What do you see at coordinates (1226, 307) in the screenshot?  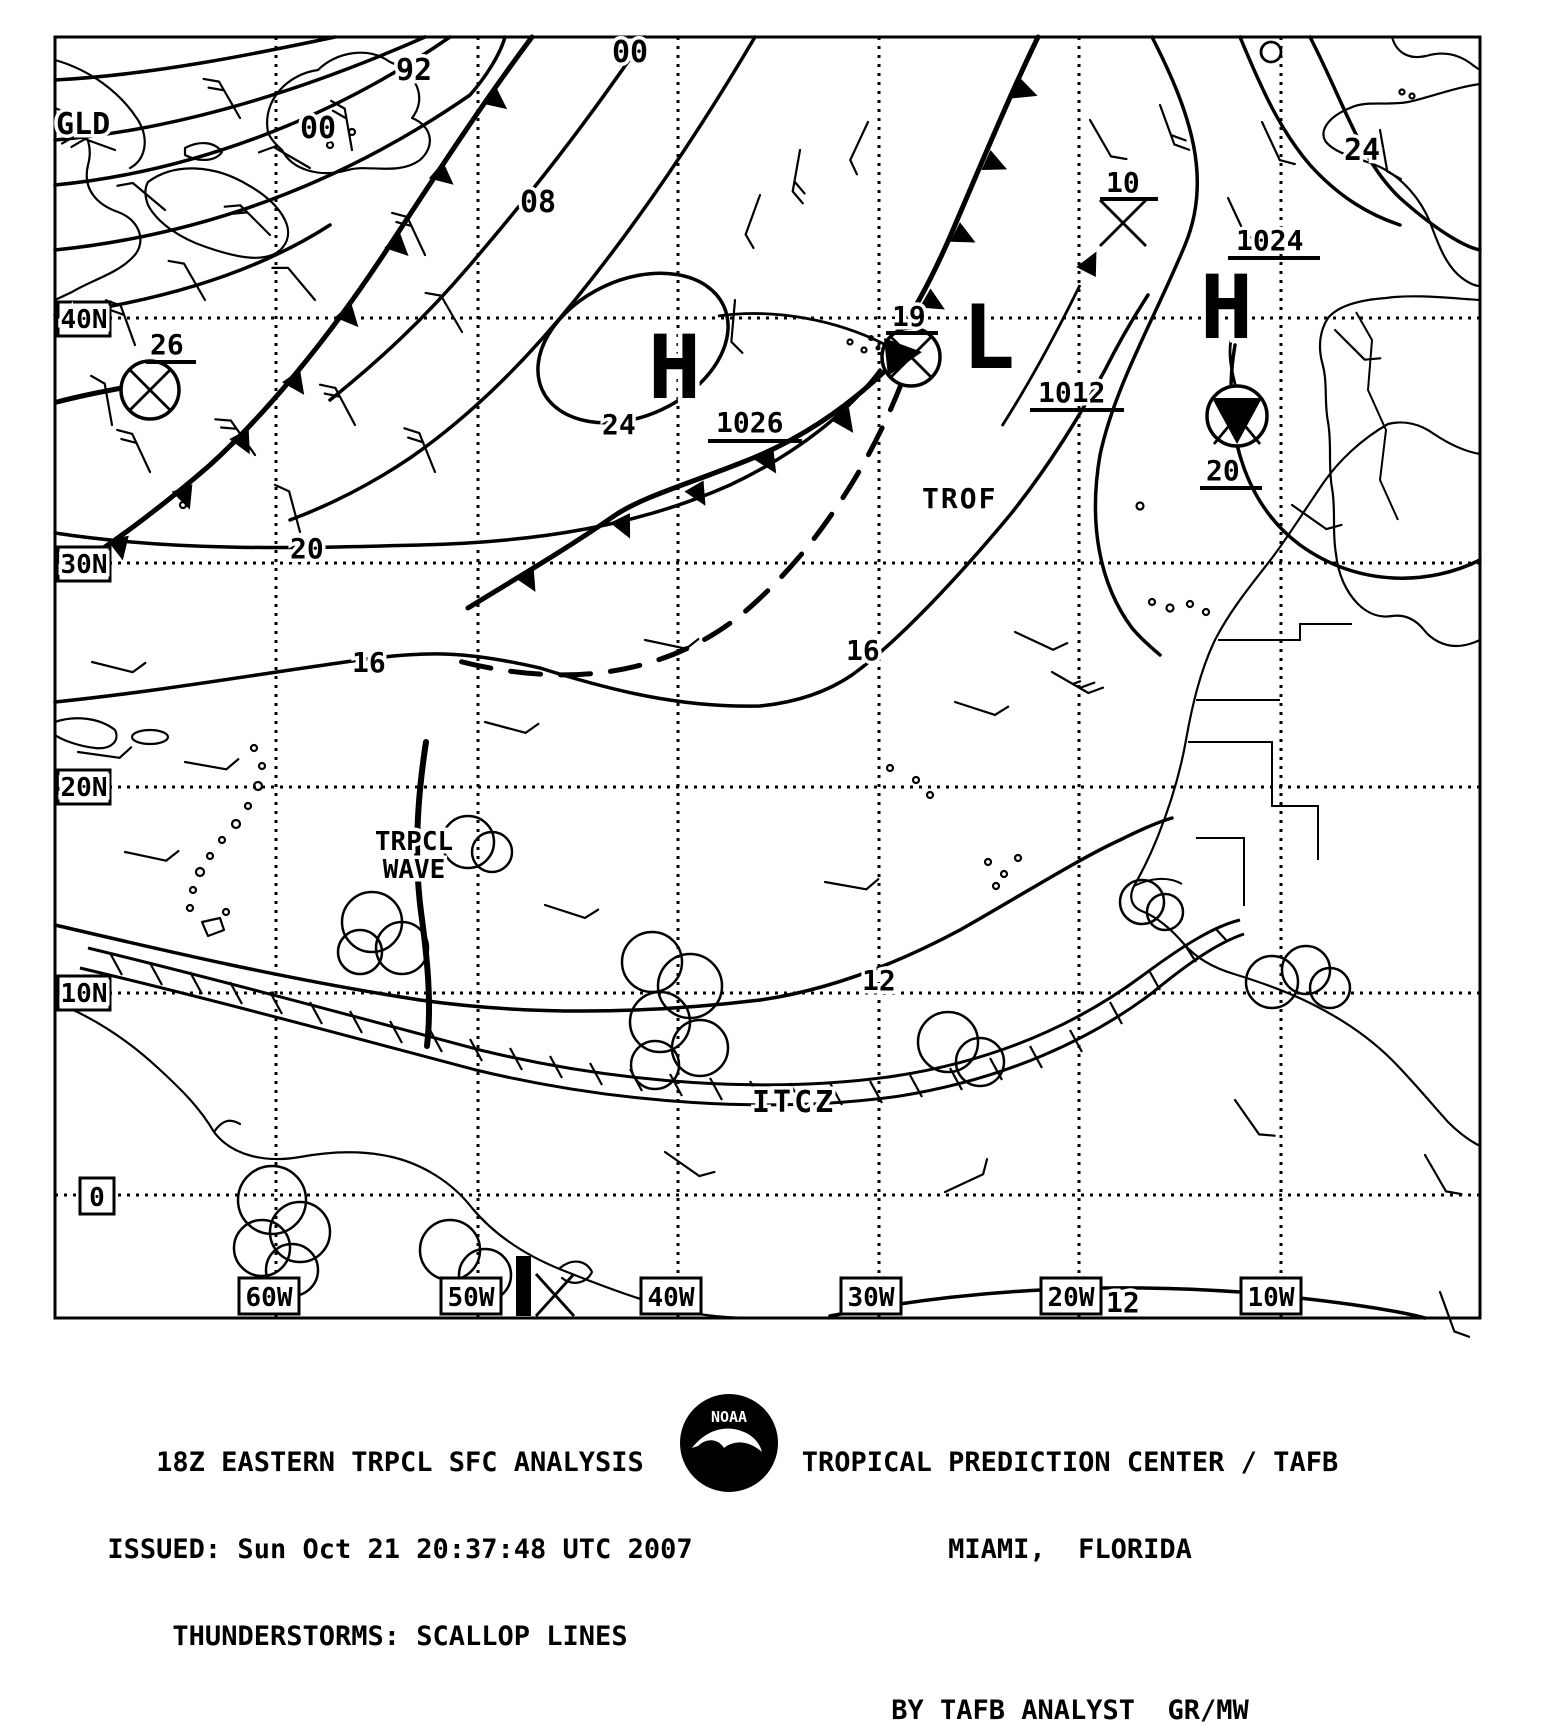 I see `high-east-symbol: H` at bounding box center [1226, 307].